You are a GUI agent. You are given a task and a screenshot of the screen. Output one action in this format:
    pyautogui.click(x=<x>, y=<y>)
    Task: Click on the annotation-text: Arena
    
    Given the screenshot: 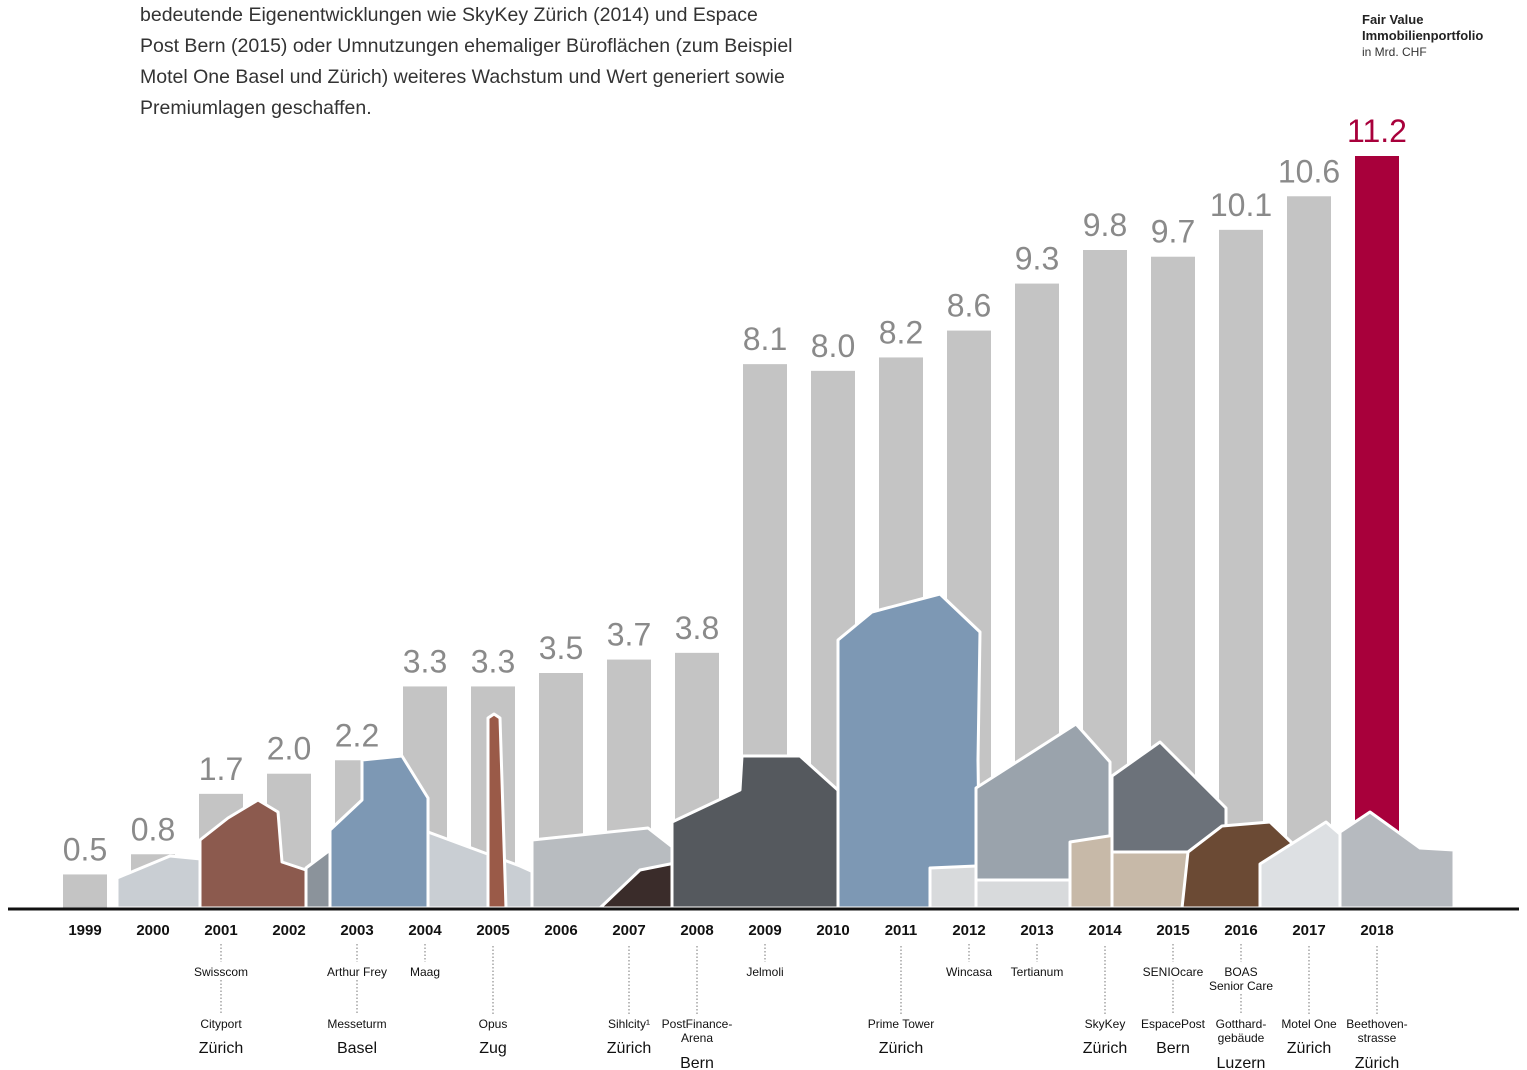 What is the action you would take?
    pyautogui.click(x=697, y=1038)
    